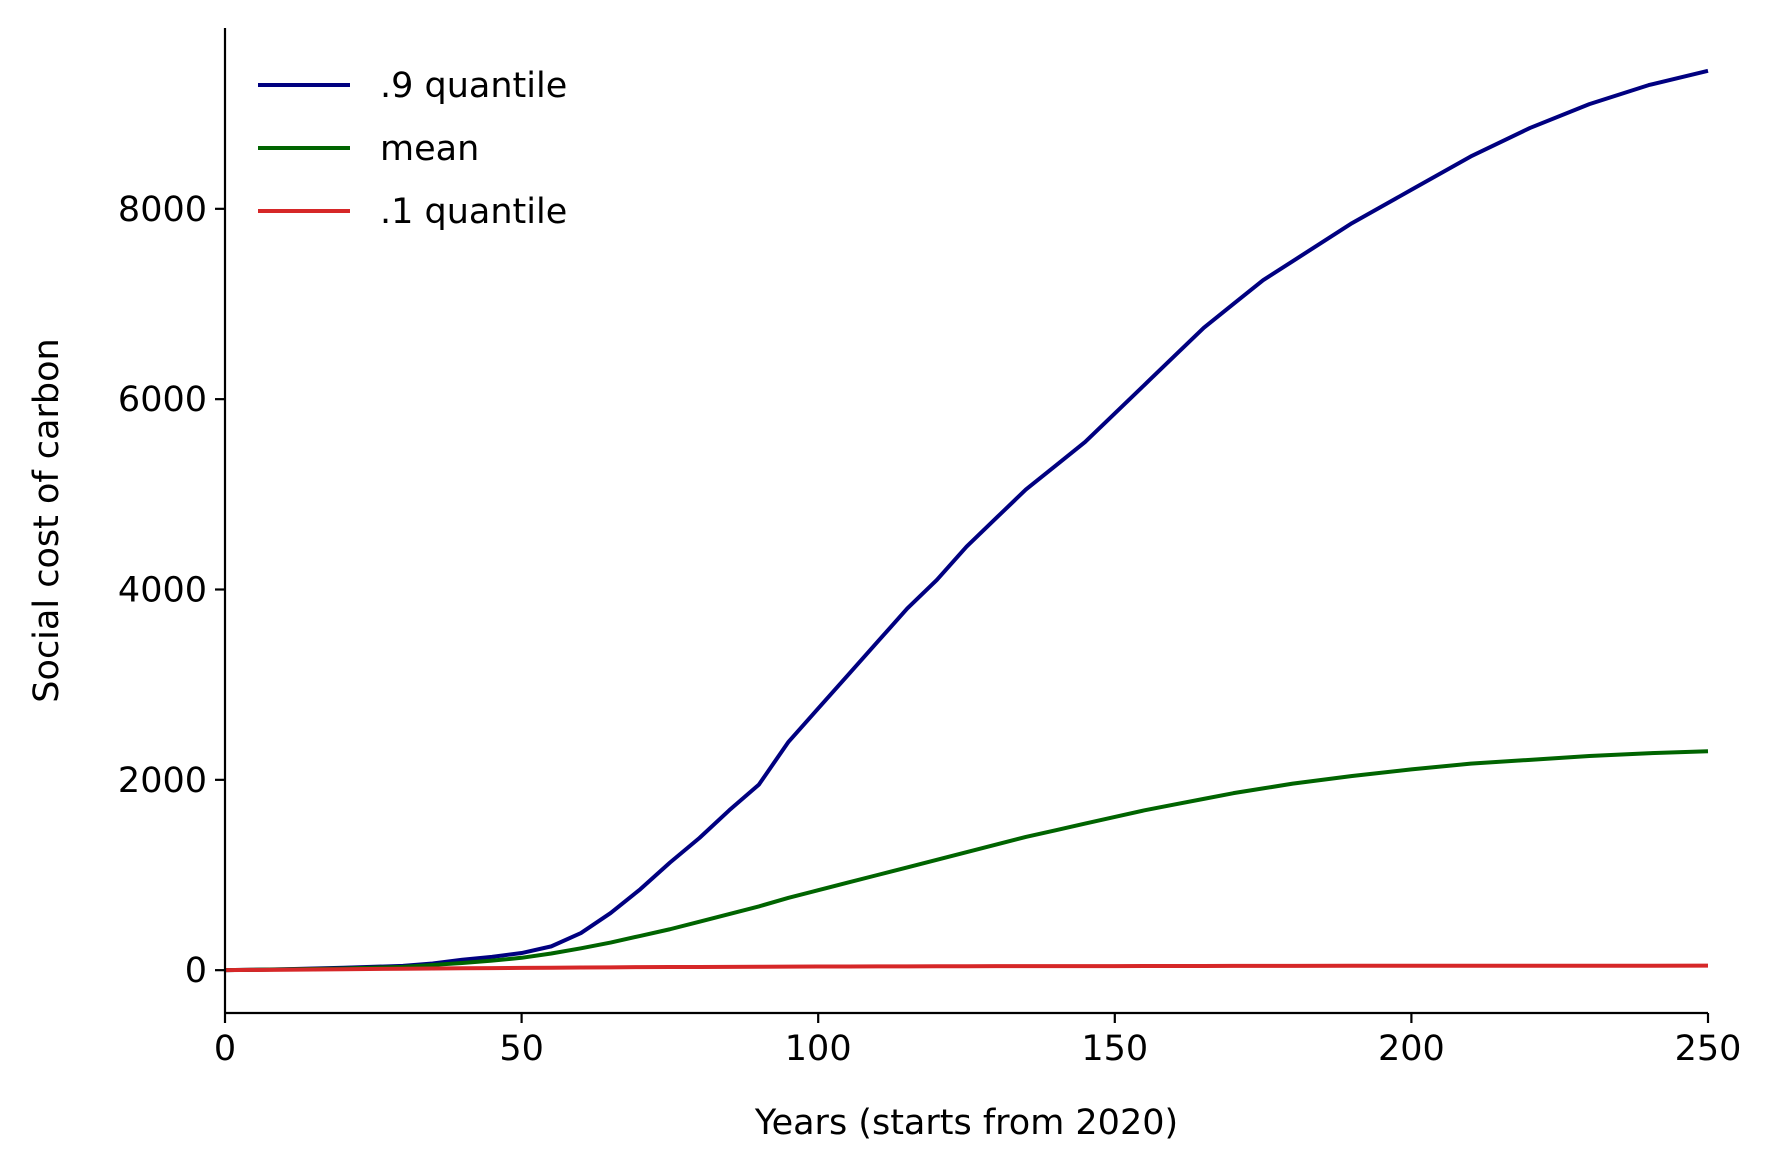 Image resolution: width=1771 pixels, height=1170 pixels. Describe the element at coordinates (1114, 1049) in the screenshot. I see `x-tick-label: 150` at that location.